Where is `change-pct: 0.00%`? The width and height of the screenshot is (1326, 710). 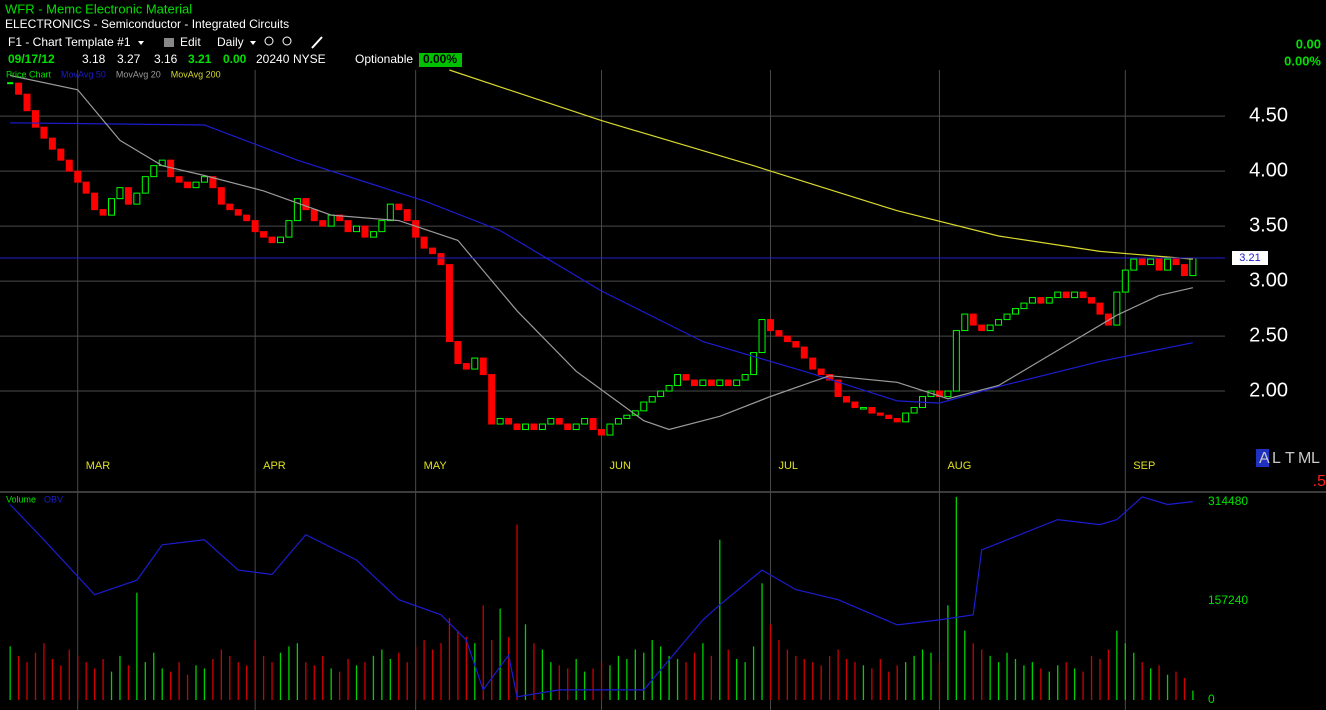
change-pct: 0.00% is located at coordinates (440, 59).